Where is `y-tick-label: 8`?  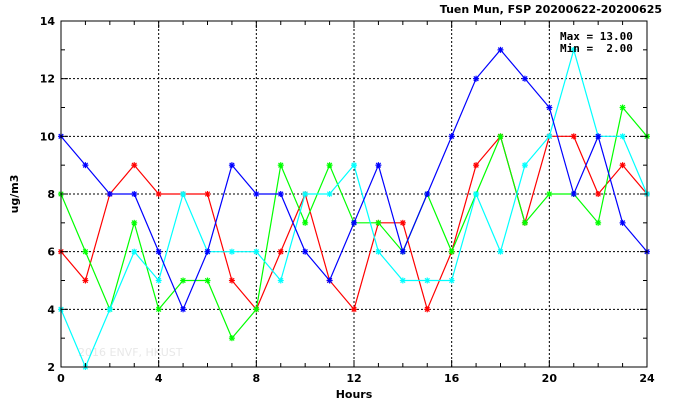 y-tick-label: 8 is located at coordinates (51, 194).